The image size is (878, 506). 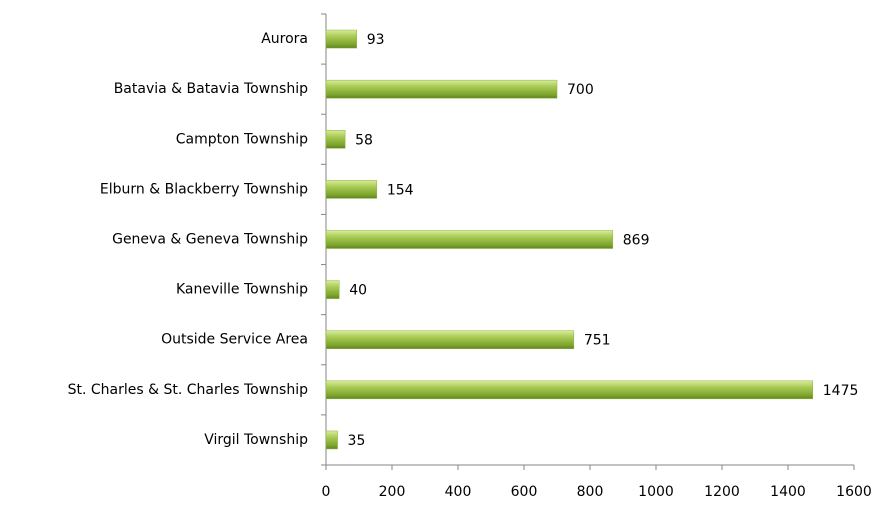 I want to click on y-tick-label: Aurora, so click(x=284, y=39).